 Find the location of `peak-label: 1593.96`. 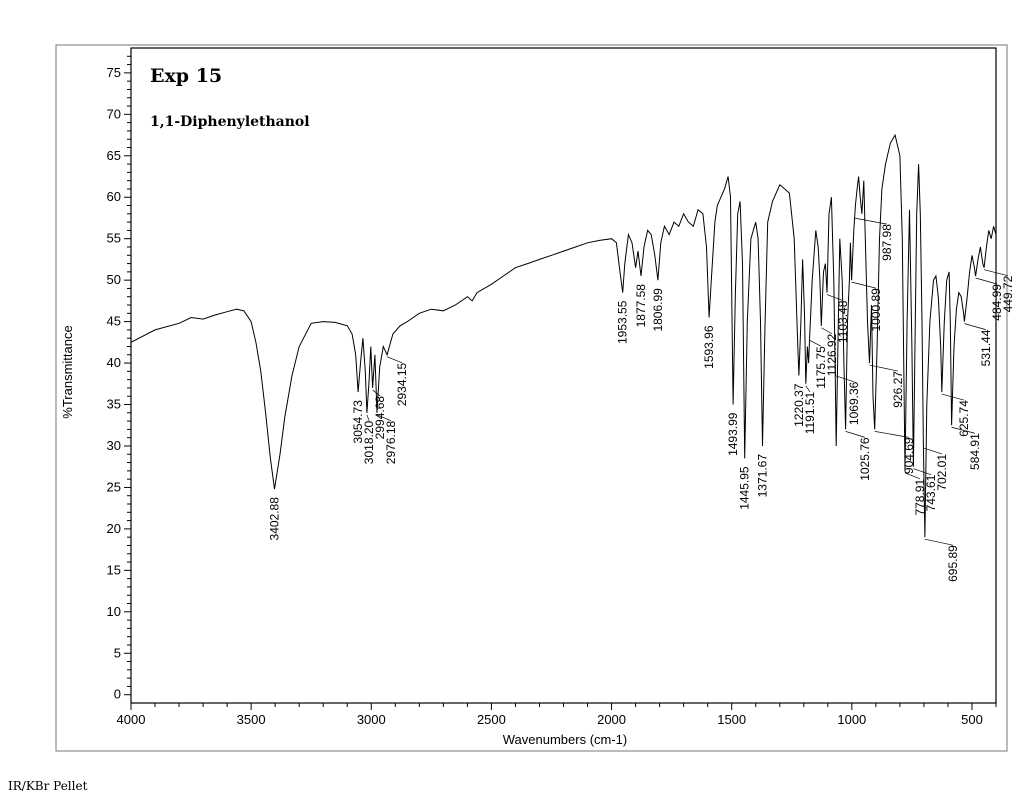

peak-label: 1593.96 is located at coordinates (709, 347).